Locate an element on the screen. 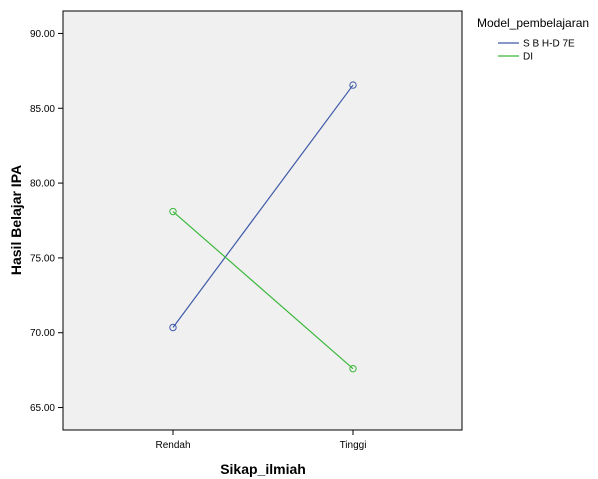  series-line is located at coordinates (263, 290).